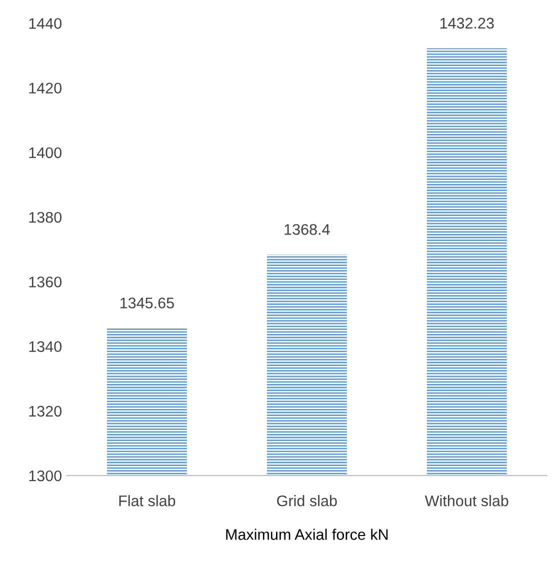 The width and height of the screenshot is (558, 580). I want to click on y-tick-label: 1320, so click(45, 411).